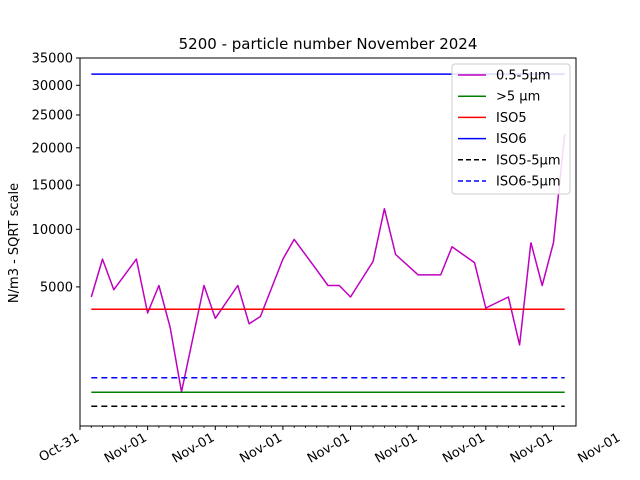  Describe the element at coordinates (523, 76) in the screenshot. I see `legend-label: 0.5-5µm` at that location.